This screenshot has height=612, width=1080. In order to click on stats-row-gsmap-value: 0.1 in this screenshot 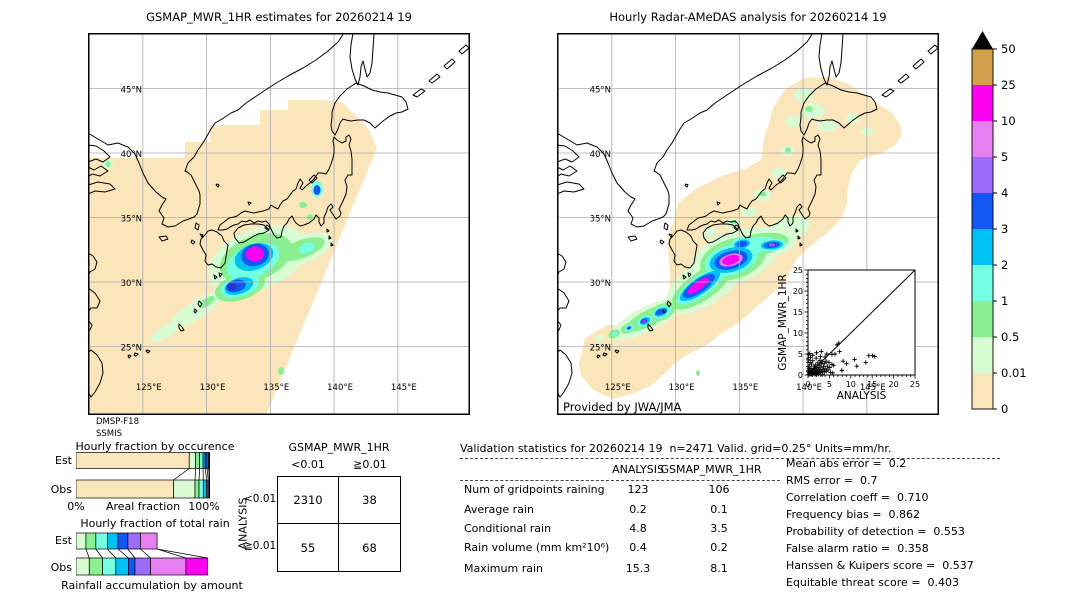, I will do `click(719, 509)`.